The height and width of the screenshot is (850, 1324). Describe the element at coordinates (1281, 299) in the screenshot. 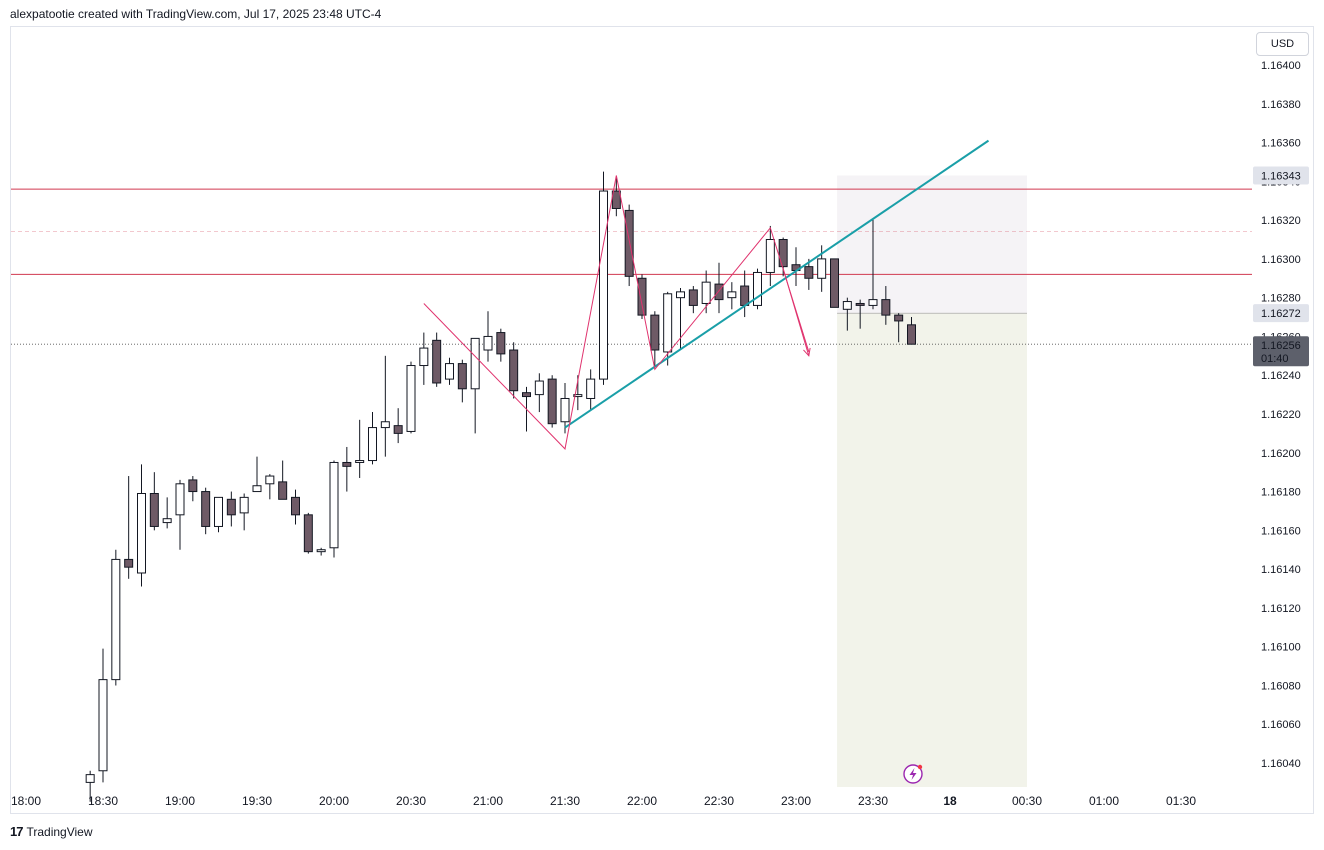

I see `y-tick-label: 1.16280` at that location.